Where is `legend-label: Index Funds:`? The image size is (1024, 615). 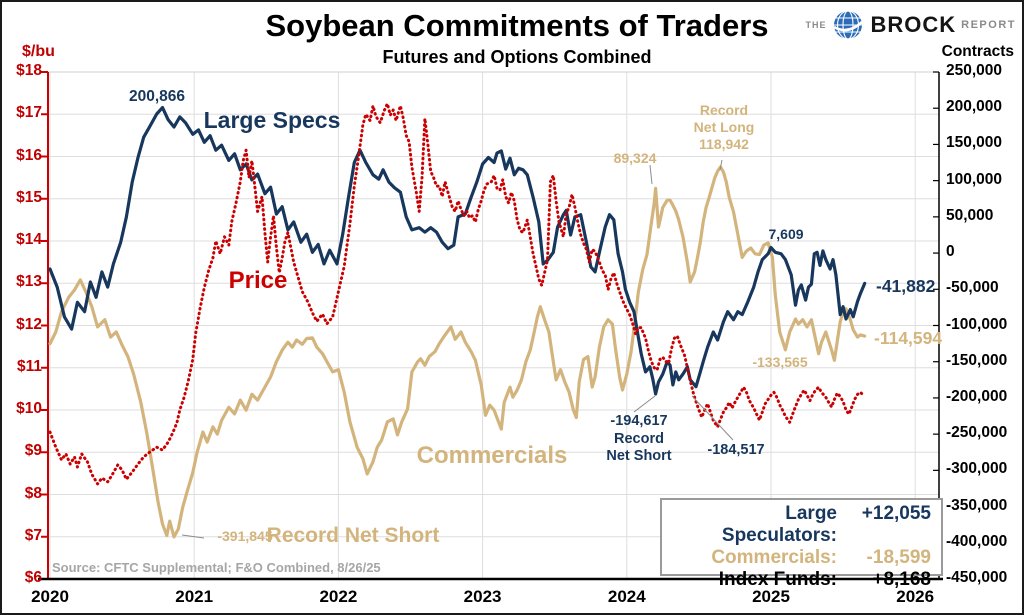
legend-label: Index Funds: is located at coordinates (777, 579).